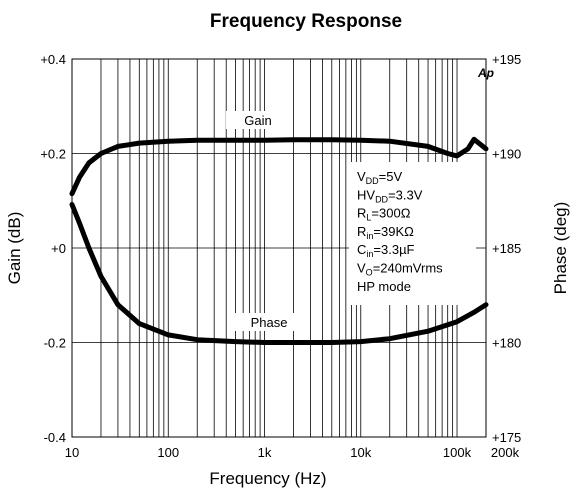 This screenshot has width=578, height=491. Describe the element at coordinates (306, 21) in the screenshot. I see `chart-title: Frequency Response` at that location.